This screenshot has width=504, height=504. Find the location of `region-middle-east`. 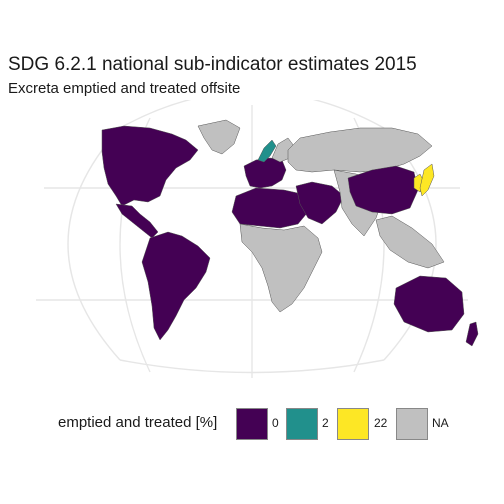

region-middle-east is located at coordinates (320, 203).